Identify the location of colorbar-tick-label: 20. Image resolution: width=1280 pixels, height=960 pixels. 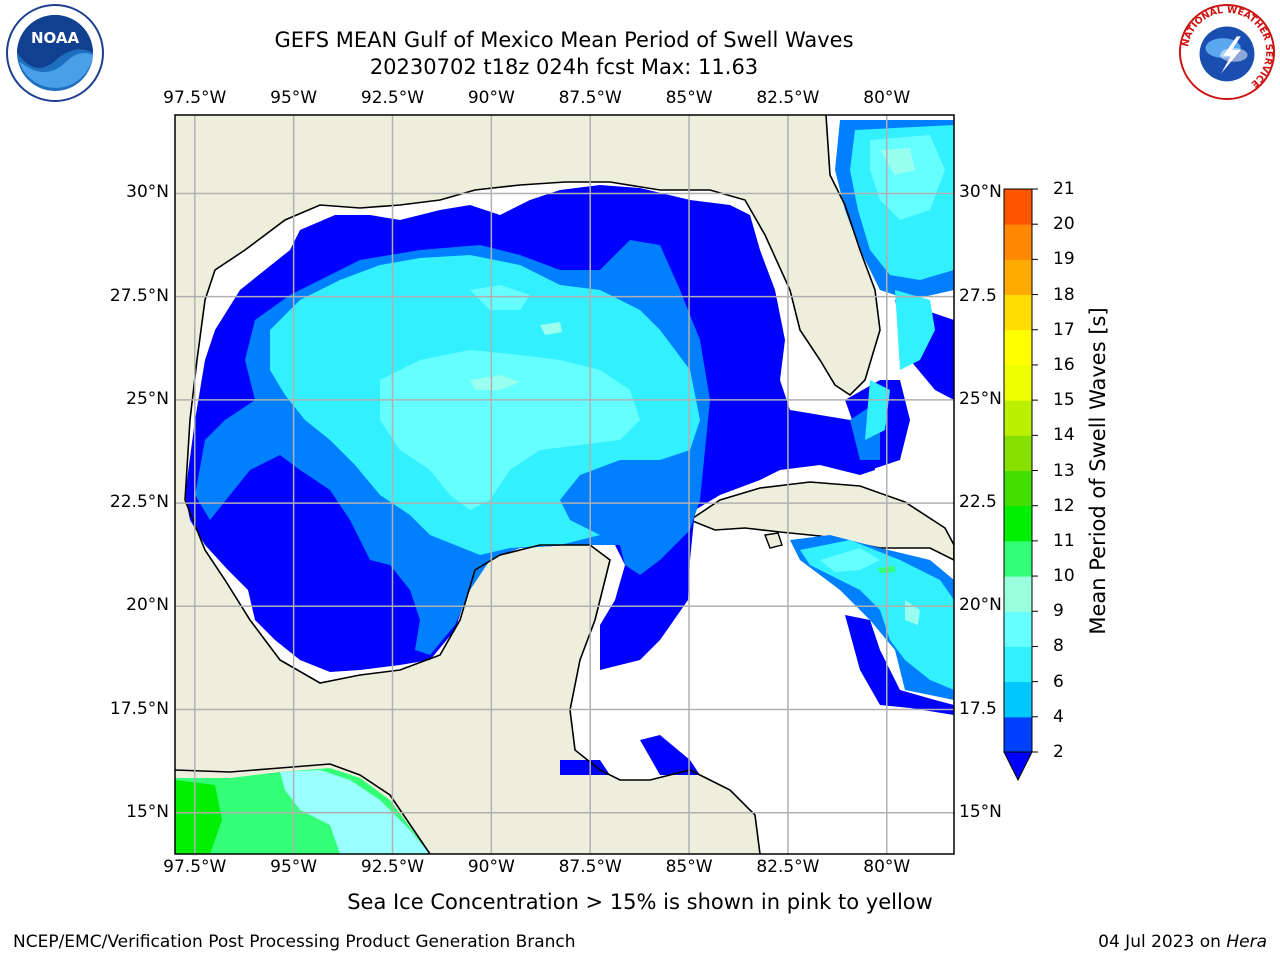
(1064, 224).